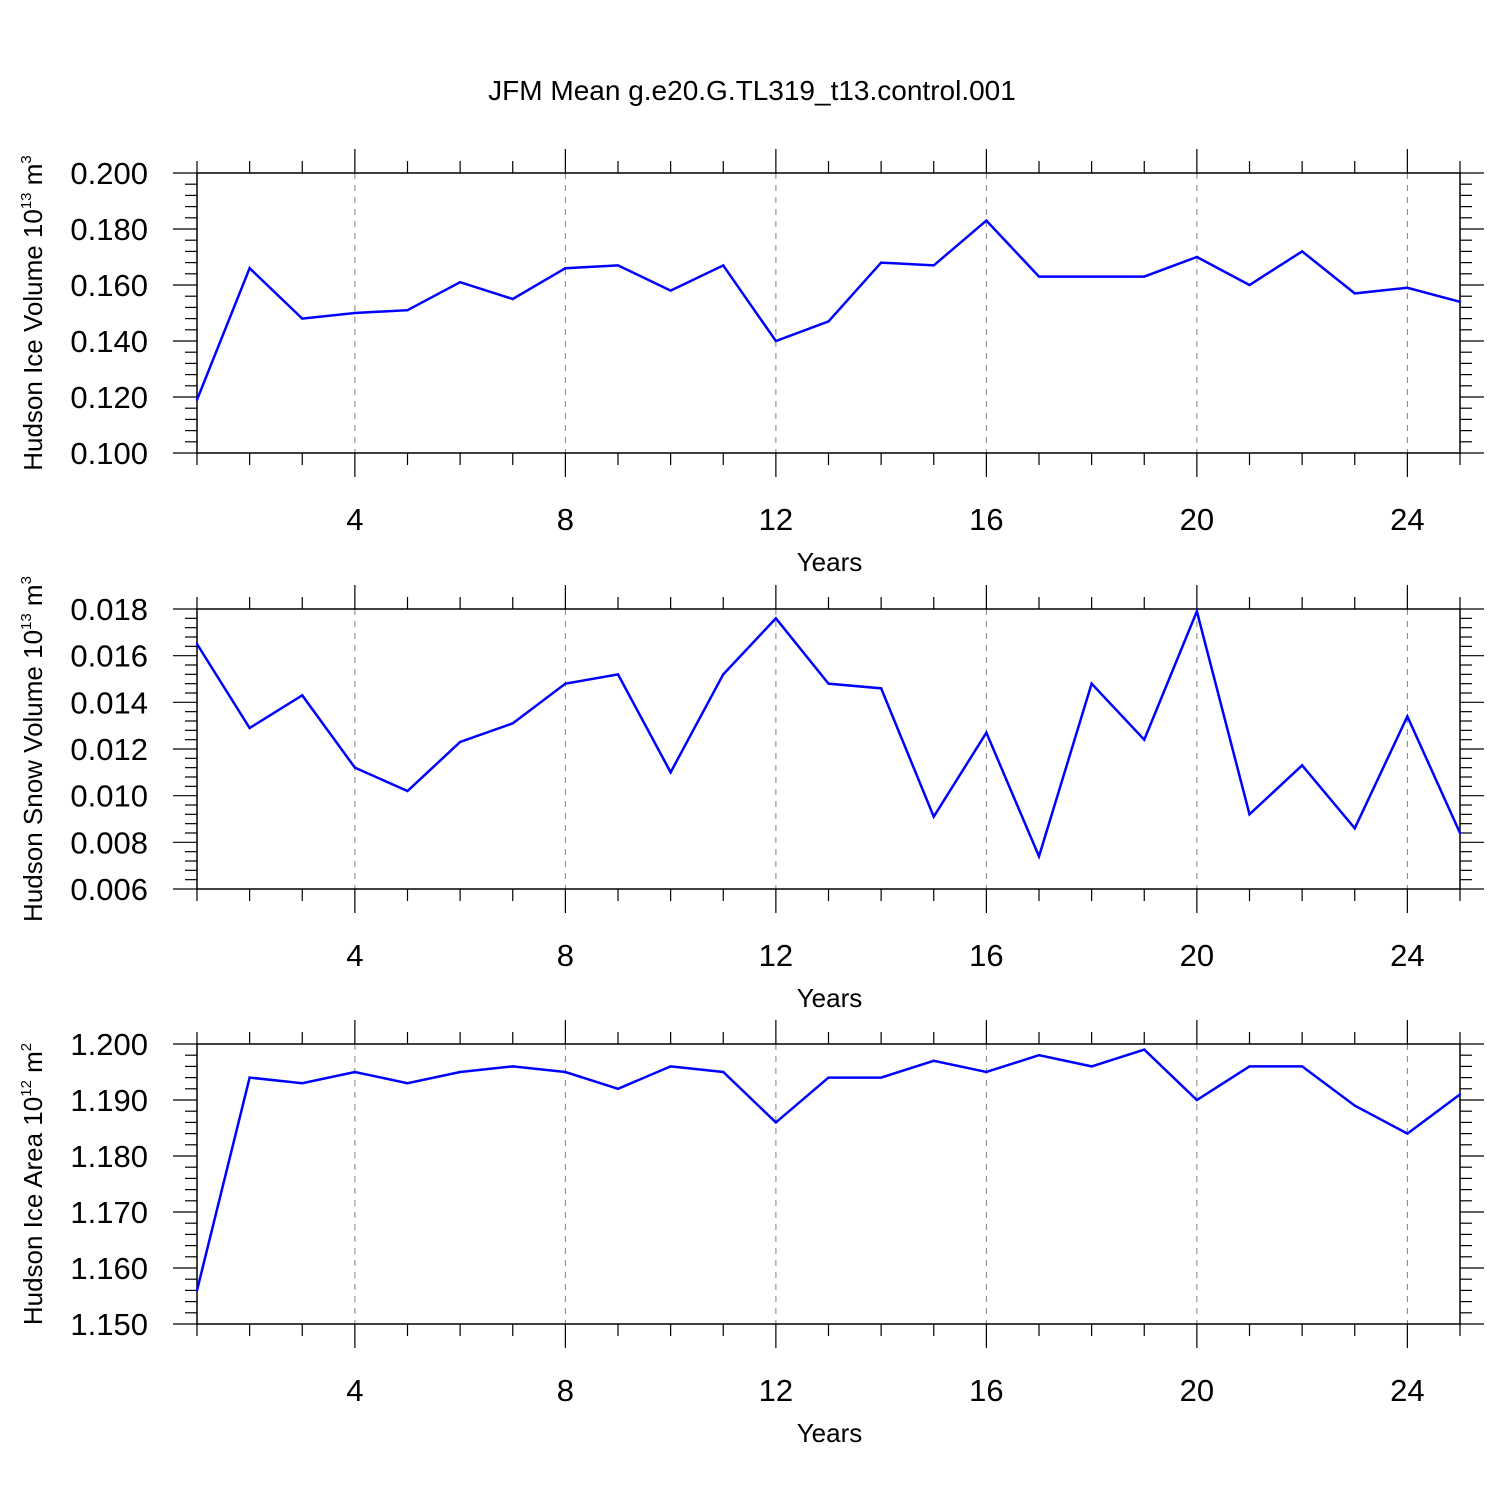 This screenshot has height=1500, width=1500. Describe the element at coordinates (109, 1100) in the screenshot. I see `y-tick-label: 1.190` at that location.